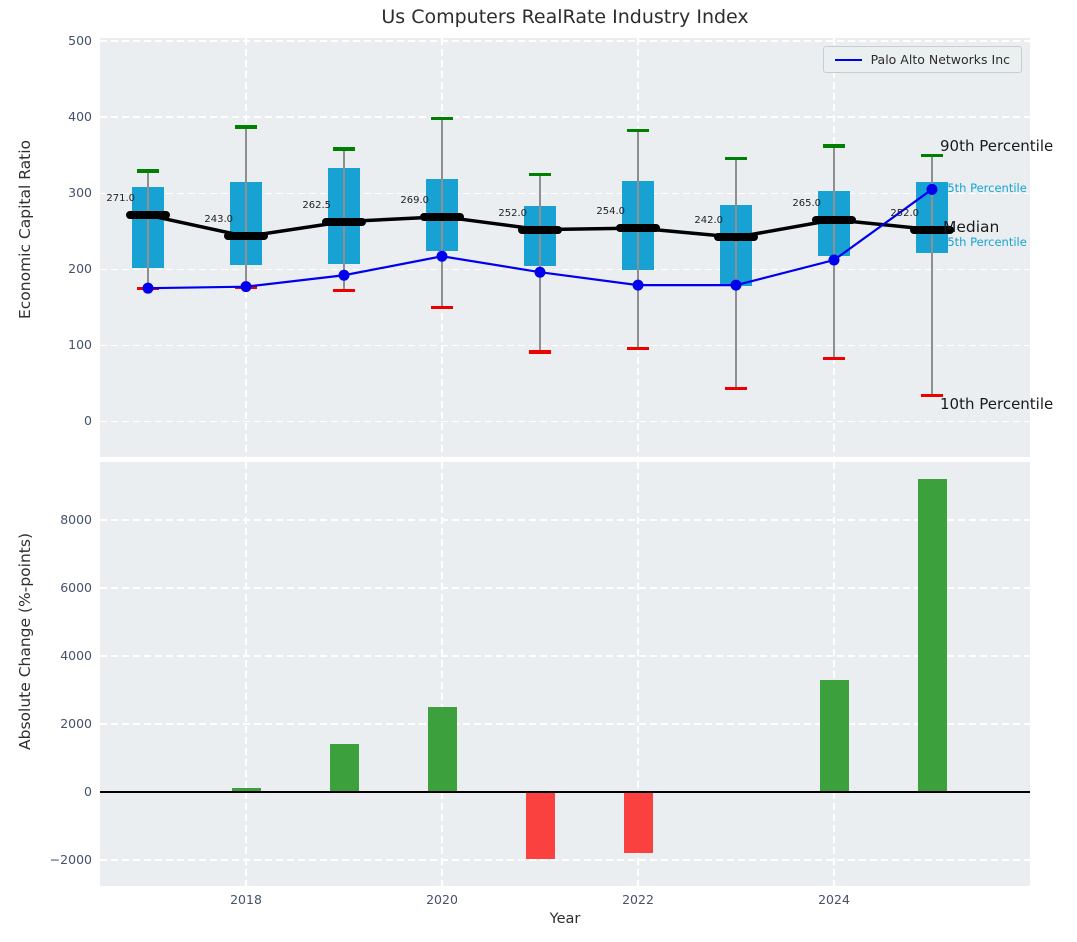 The height and width of the screenshot is (942, 1077). Describe the element at coordinates (565, 860) in the screenshot. I see `bottom-gridline--2000` at that location.